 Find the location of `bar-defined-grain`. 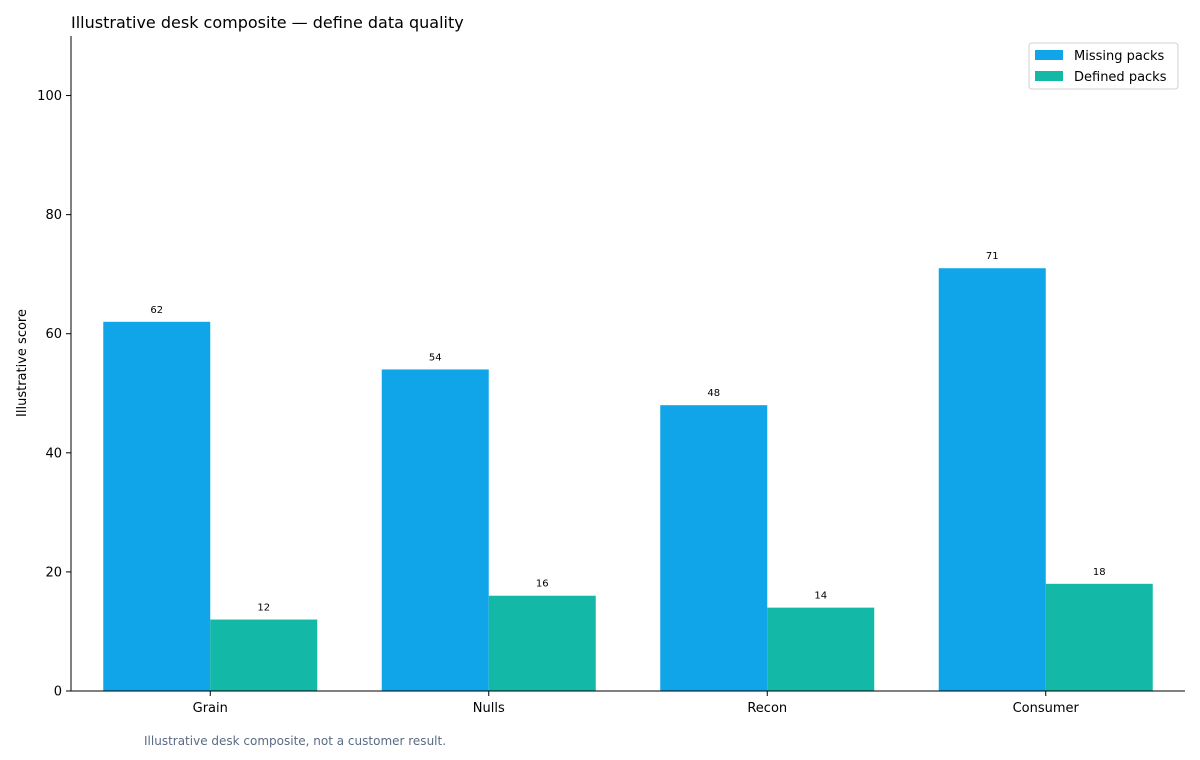

bar-defined-grain is located at coordinates (264, 655).